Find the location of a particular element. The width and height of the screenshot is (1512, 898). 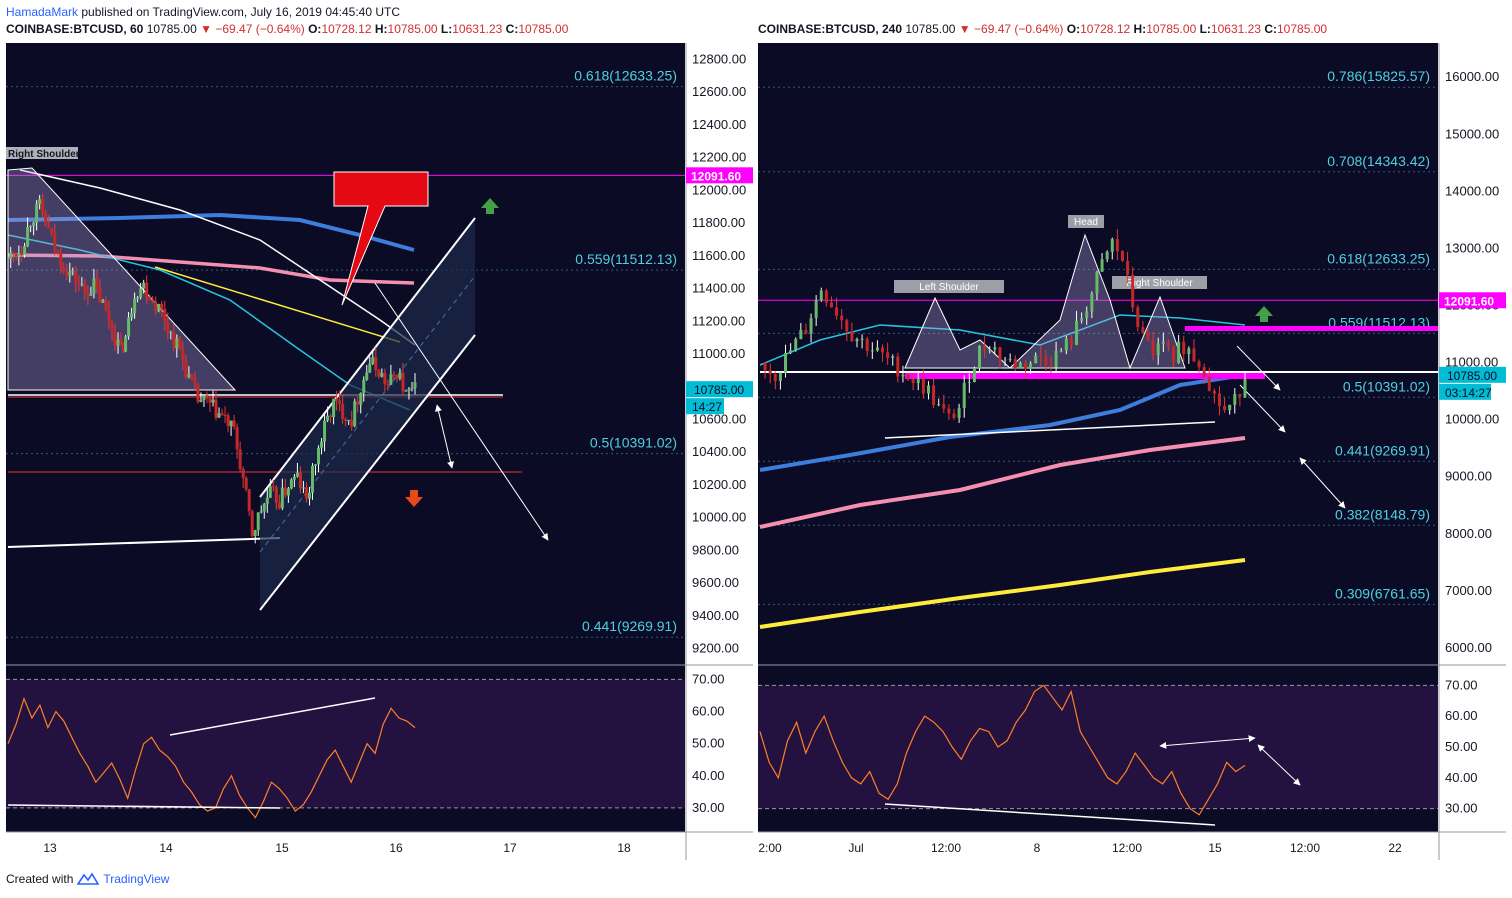

left-symbol: COINBASE:BTCUSD, 60 is located at coordinates (75, 29).